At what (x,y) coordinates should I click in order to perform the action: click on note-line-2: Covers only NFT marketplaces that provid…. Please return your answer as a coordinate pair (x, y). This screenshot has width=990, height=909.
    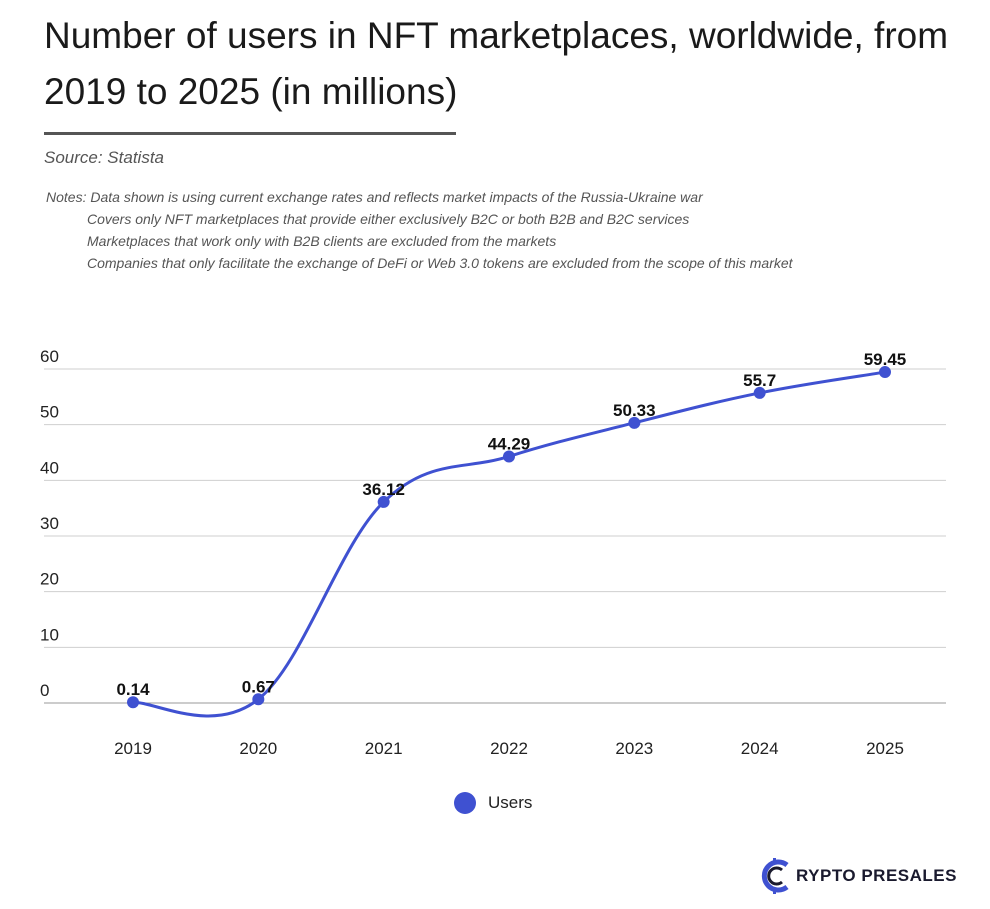
    Looking at the image, I should click on (388, 219).